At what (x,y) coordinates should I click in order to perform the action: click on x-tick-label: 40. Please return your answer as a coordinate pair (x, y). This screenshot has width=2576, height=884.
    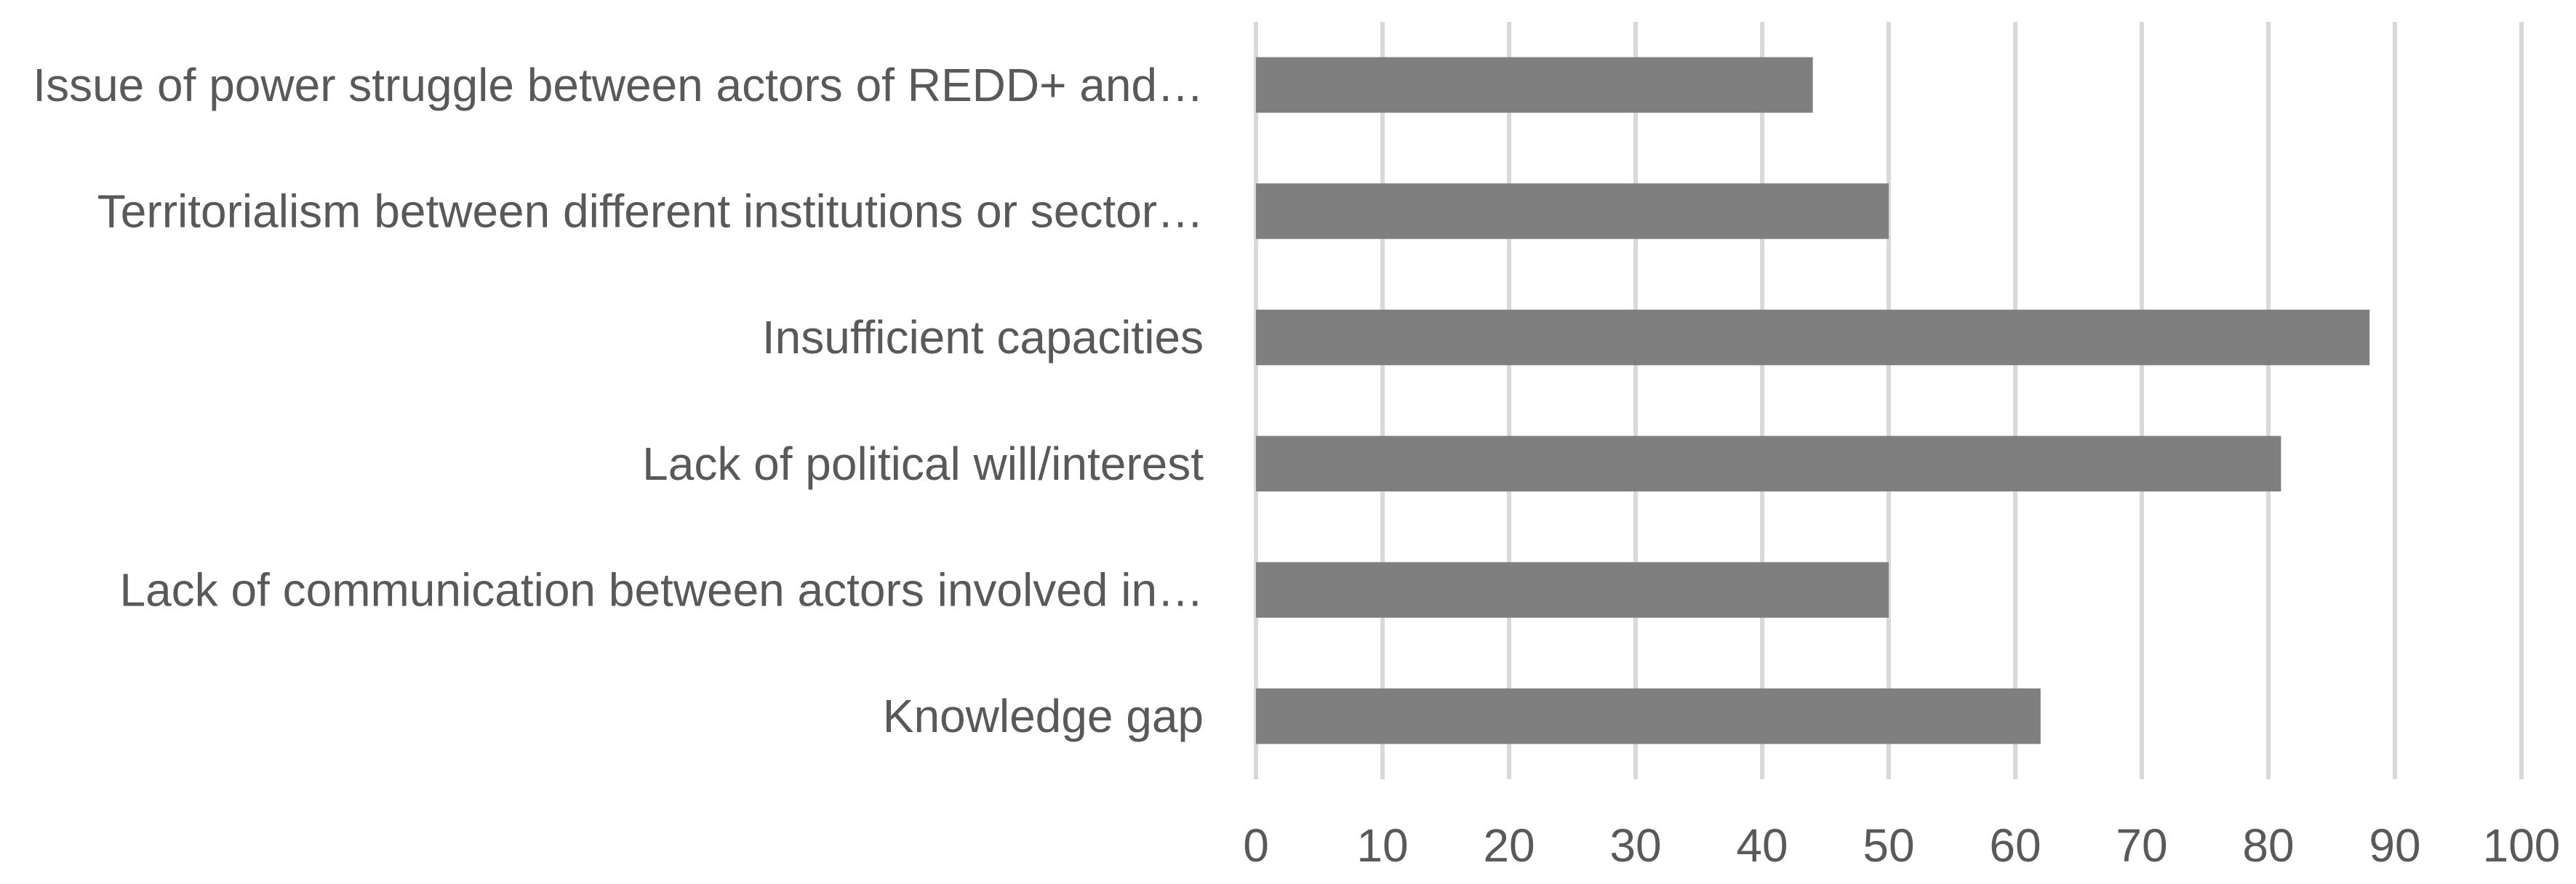
    Looking at the image, I should click on (1762, 846).